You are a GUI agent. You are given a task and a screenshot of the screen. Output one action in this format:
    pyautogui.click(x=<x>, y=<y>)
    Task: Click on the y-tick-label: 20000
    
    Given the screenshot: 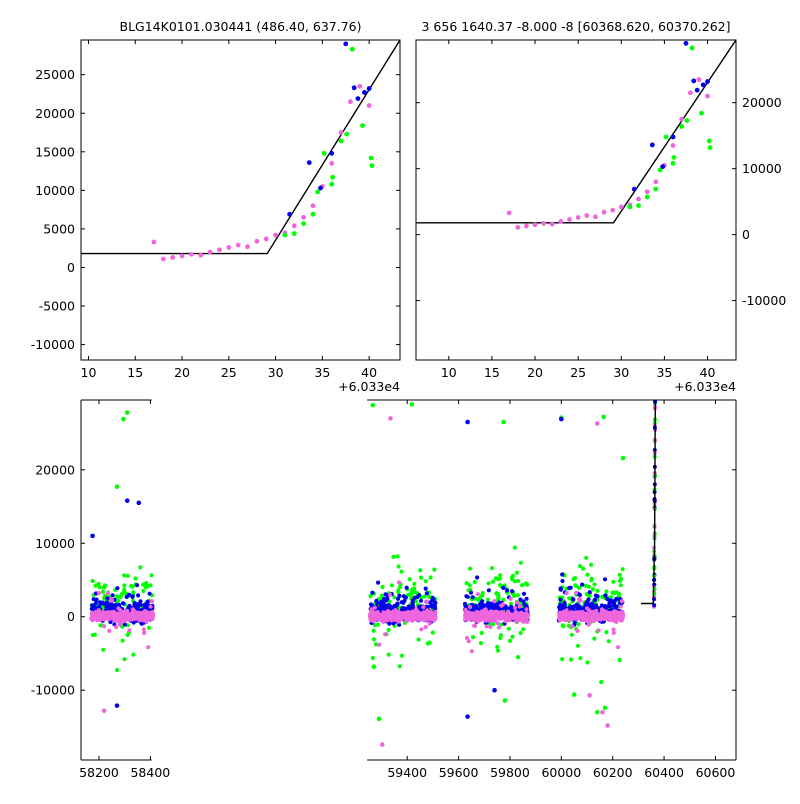 What is the action you would take?
    pyautogui.click(x=55, y=113)
    